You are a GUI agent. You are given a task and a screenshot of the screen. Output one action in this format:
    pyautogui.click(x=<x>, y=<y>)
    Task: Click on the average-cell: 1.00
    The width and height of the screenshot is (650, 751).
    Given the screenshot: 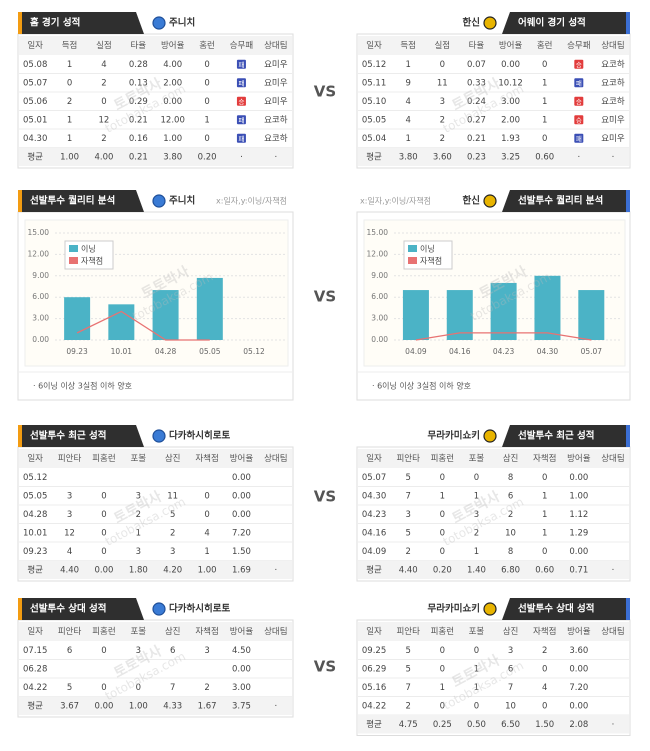 What is the action you would take?
    pyautogui.click(x=69, y=157)
    